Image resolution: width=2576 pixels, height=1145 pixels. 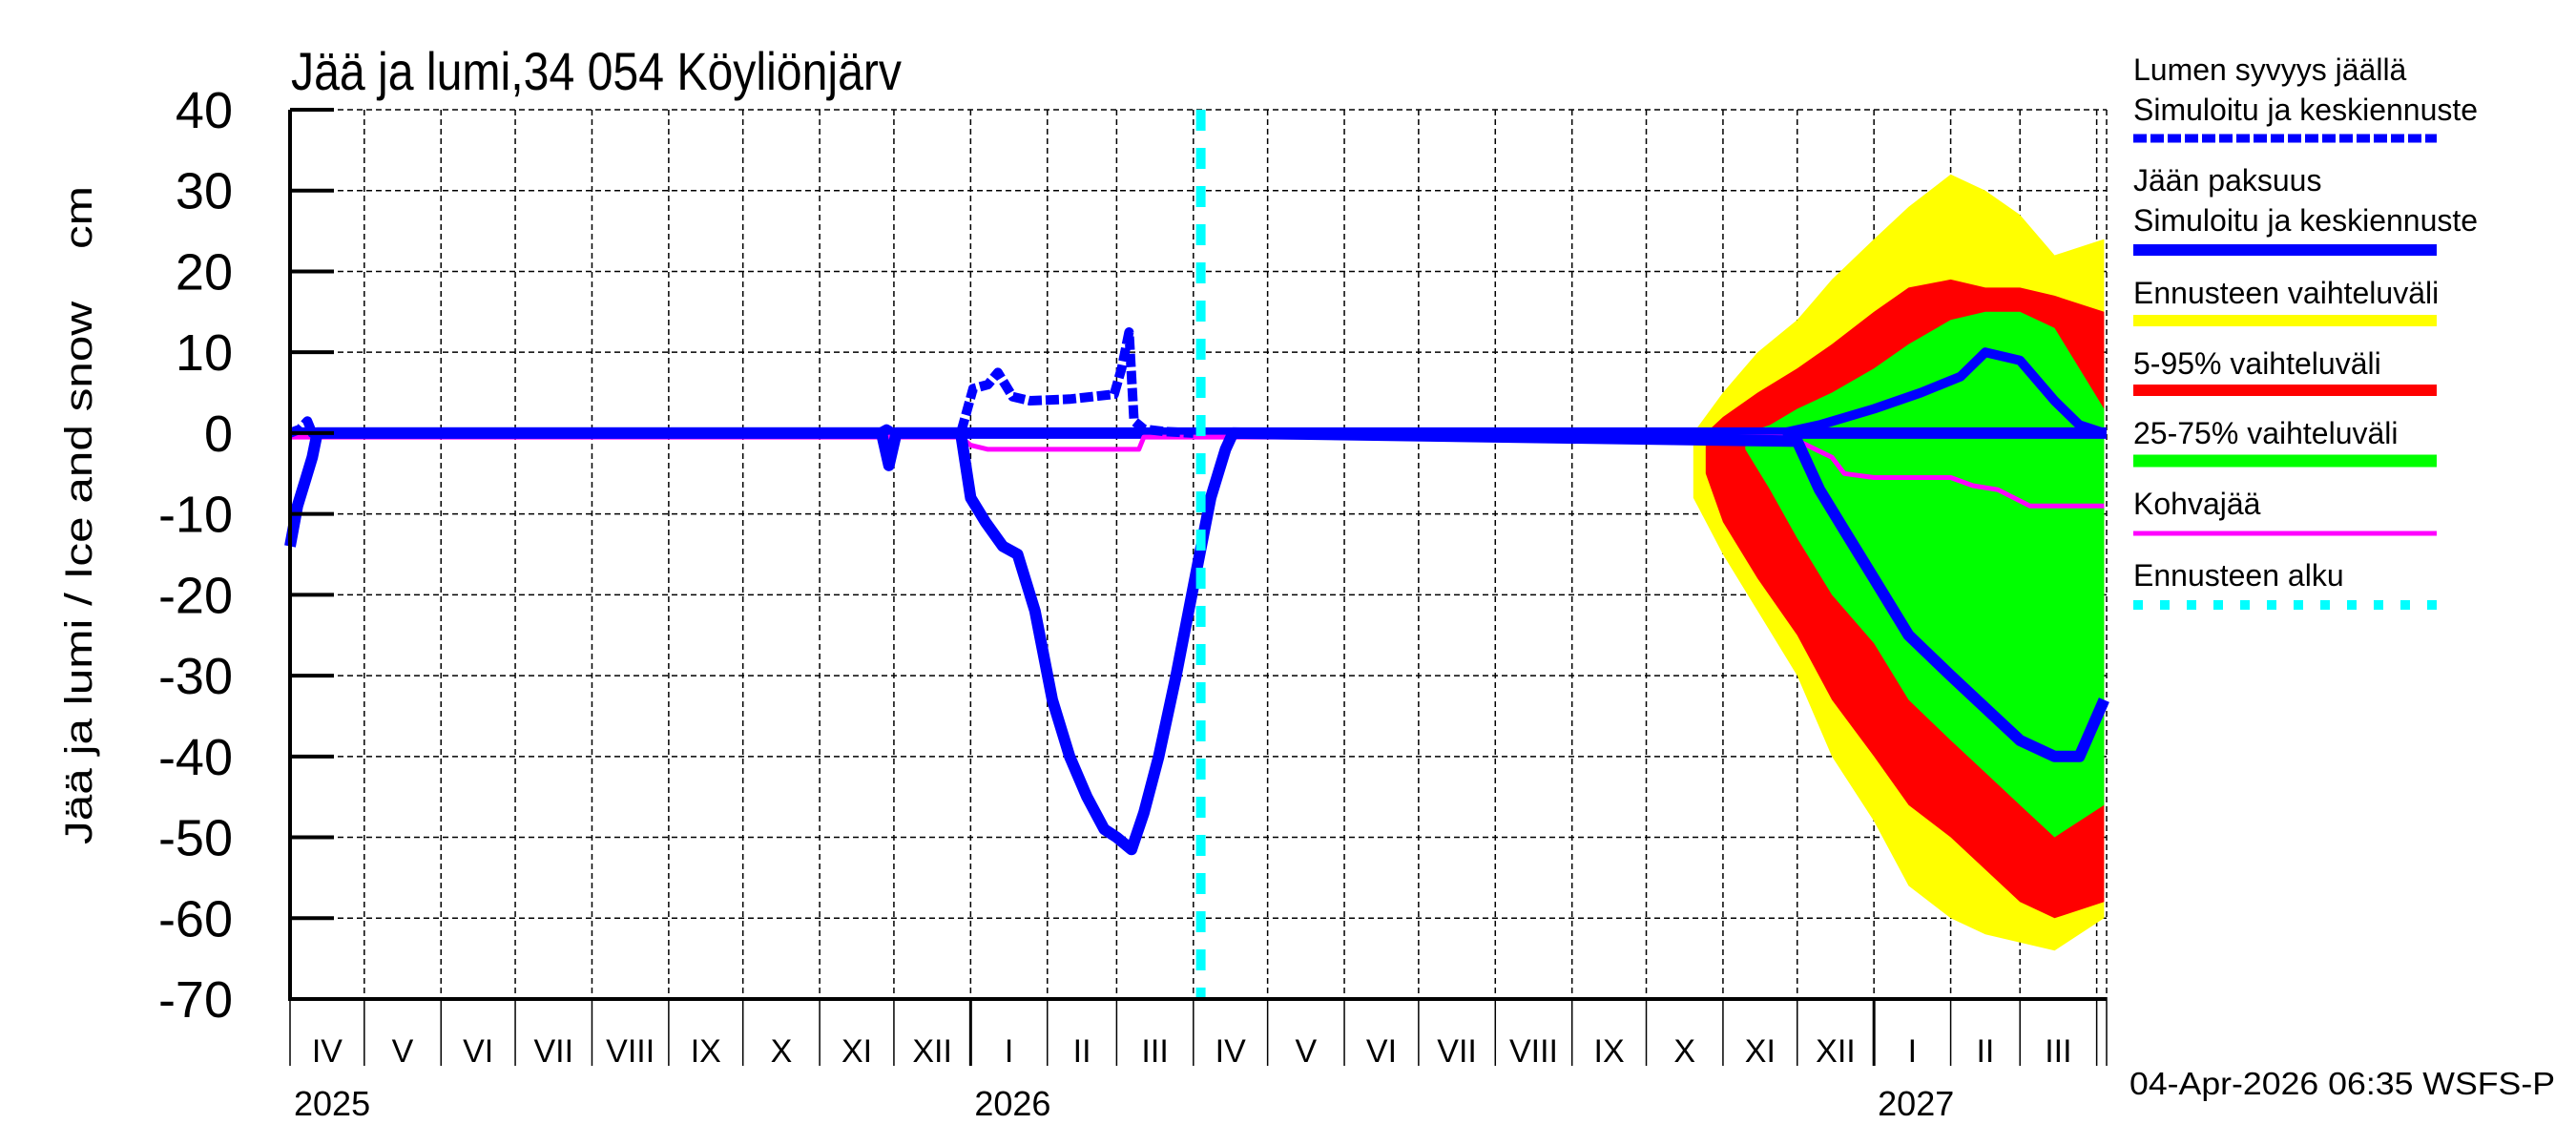 What do you see at coordinates (2227, 180) in the screenshot?
I see `legend-ice-title: Jään paksuus` at bounding box center [2227, 180].